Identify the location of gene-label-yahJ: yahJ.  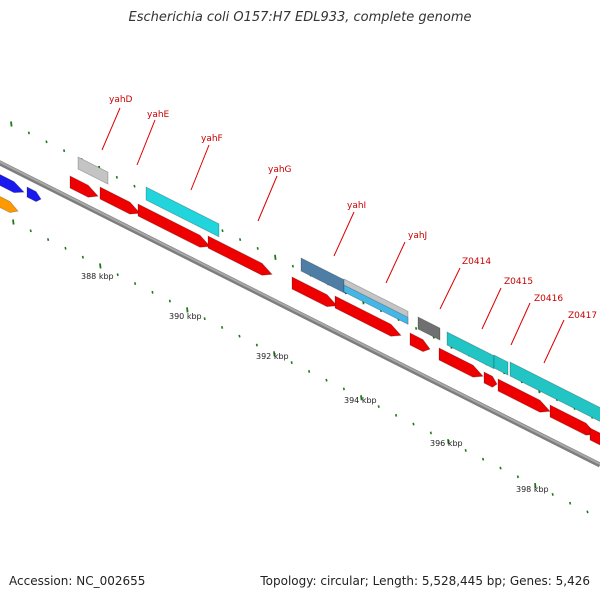
(417, 236).